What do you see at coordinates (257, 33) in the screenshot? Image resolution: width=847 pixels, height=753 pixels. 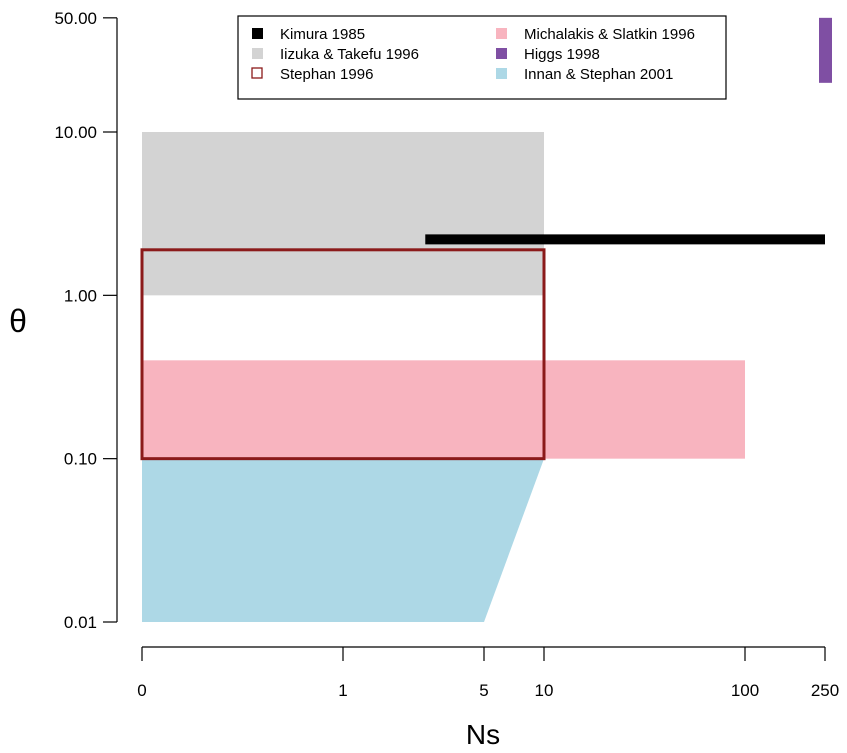 I see `legend-key-kimura-1985` at bounding box center [257, 33].